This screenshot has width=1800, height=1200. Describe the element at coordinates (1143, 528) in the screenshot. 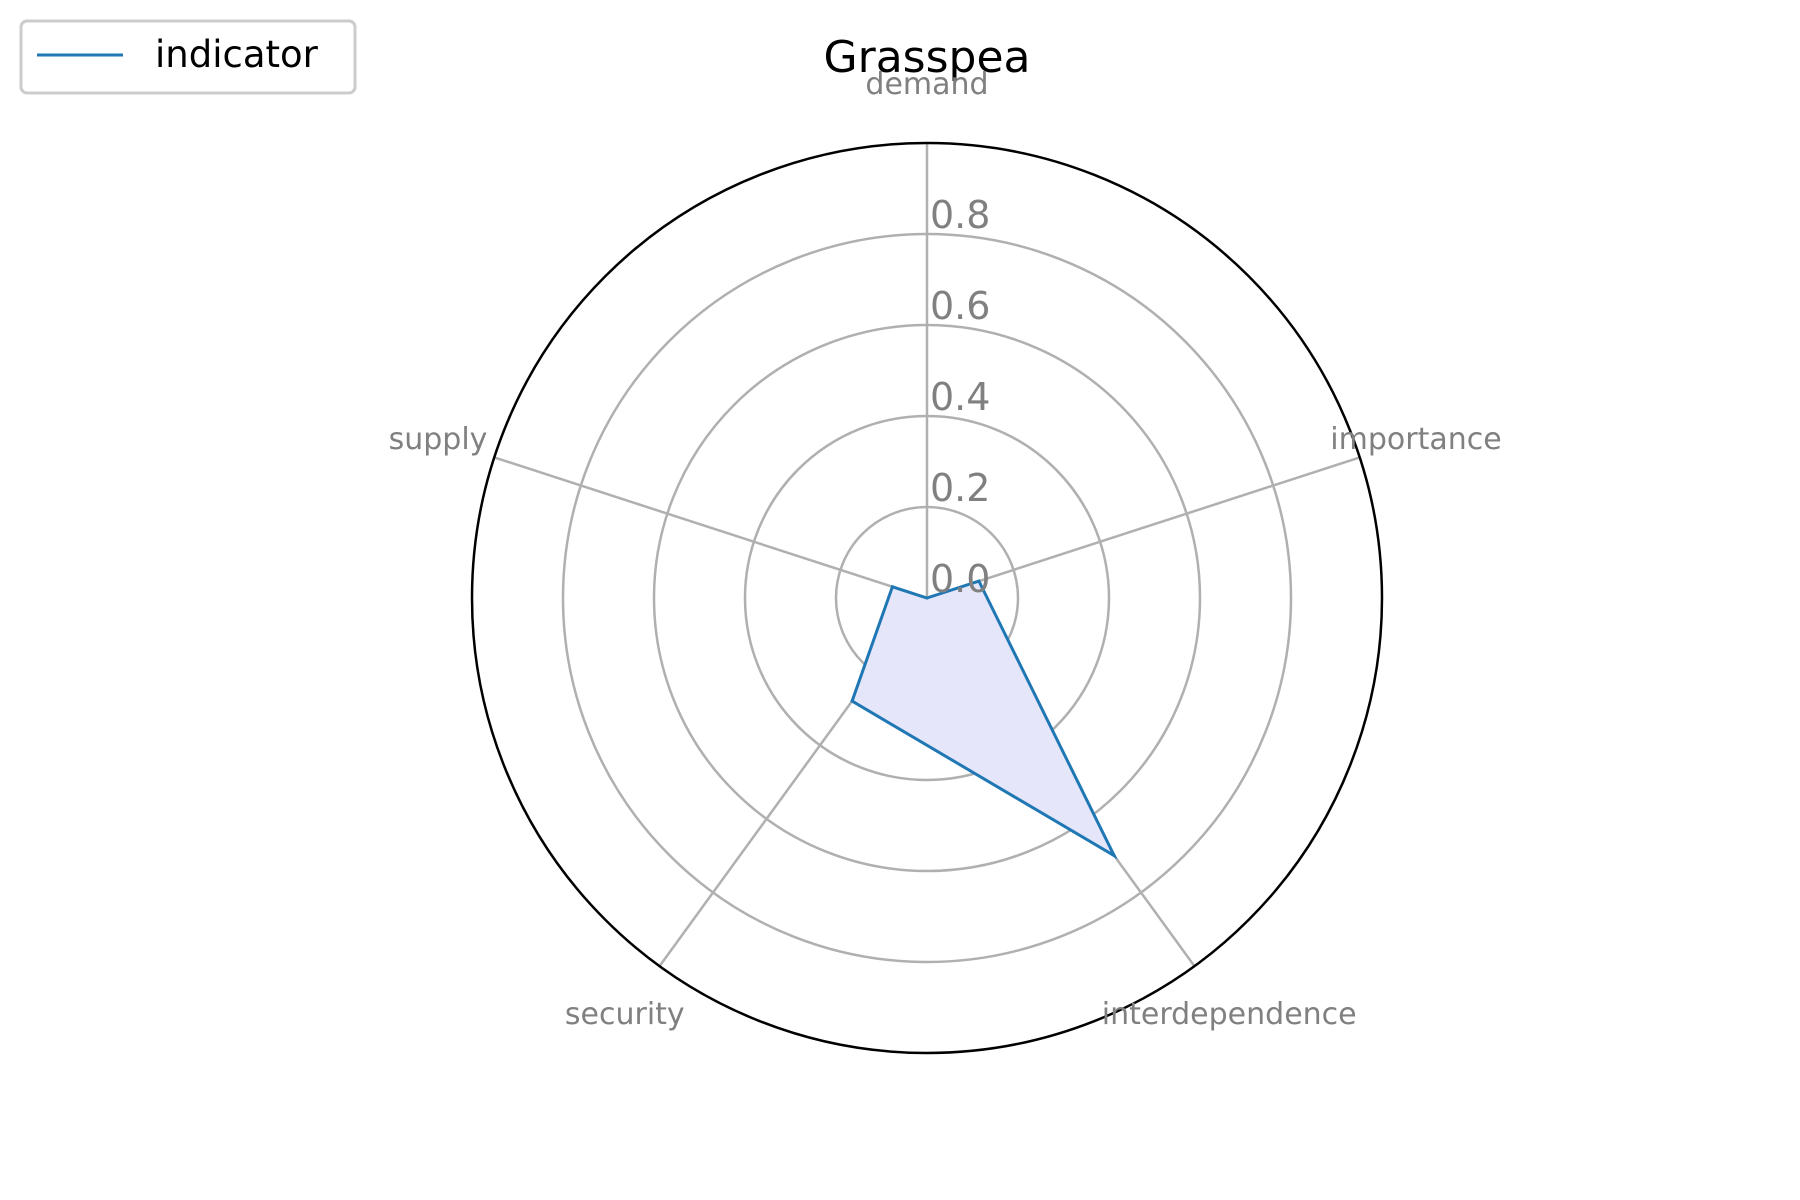

I see `spoke-importance` at that location.